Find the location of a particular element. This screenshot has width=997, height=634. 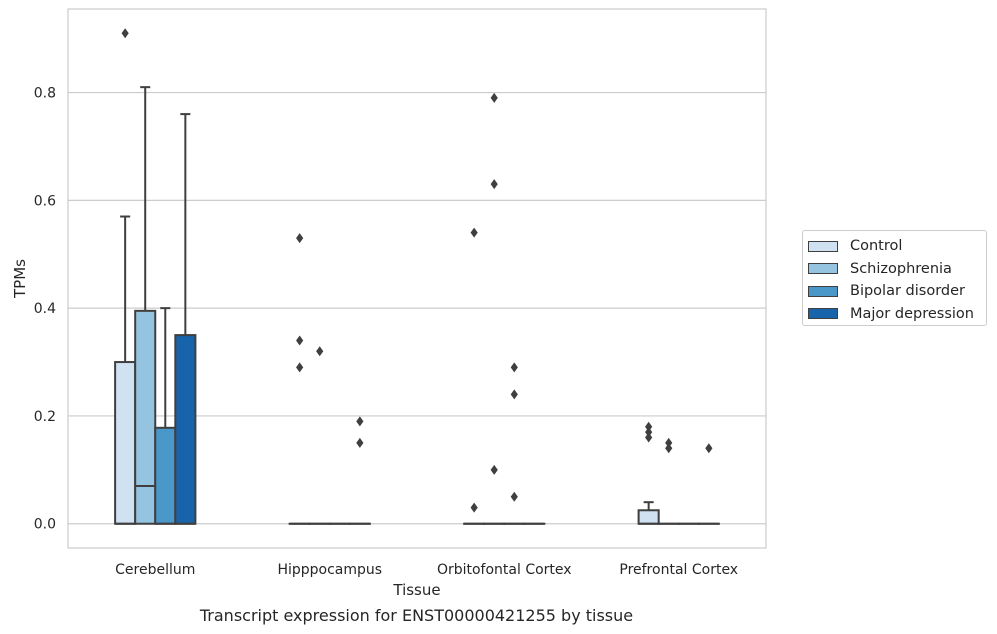

legend-item: Control is located at coordinates (897, 246).